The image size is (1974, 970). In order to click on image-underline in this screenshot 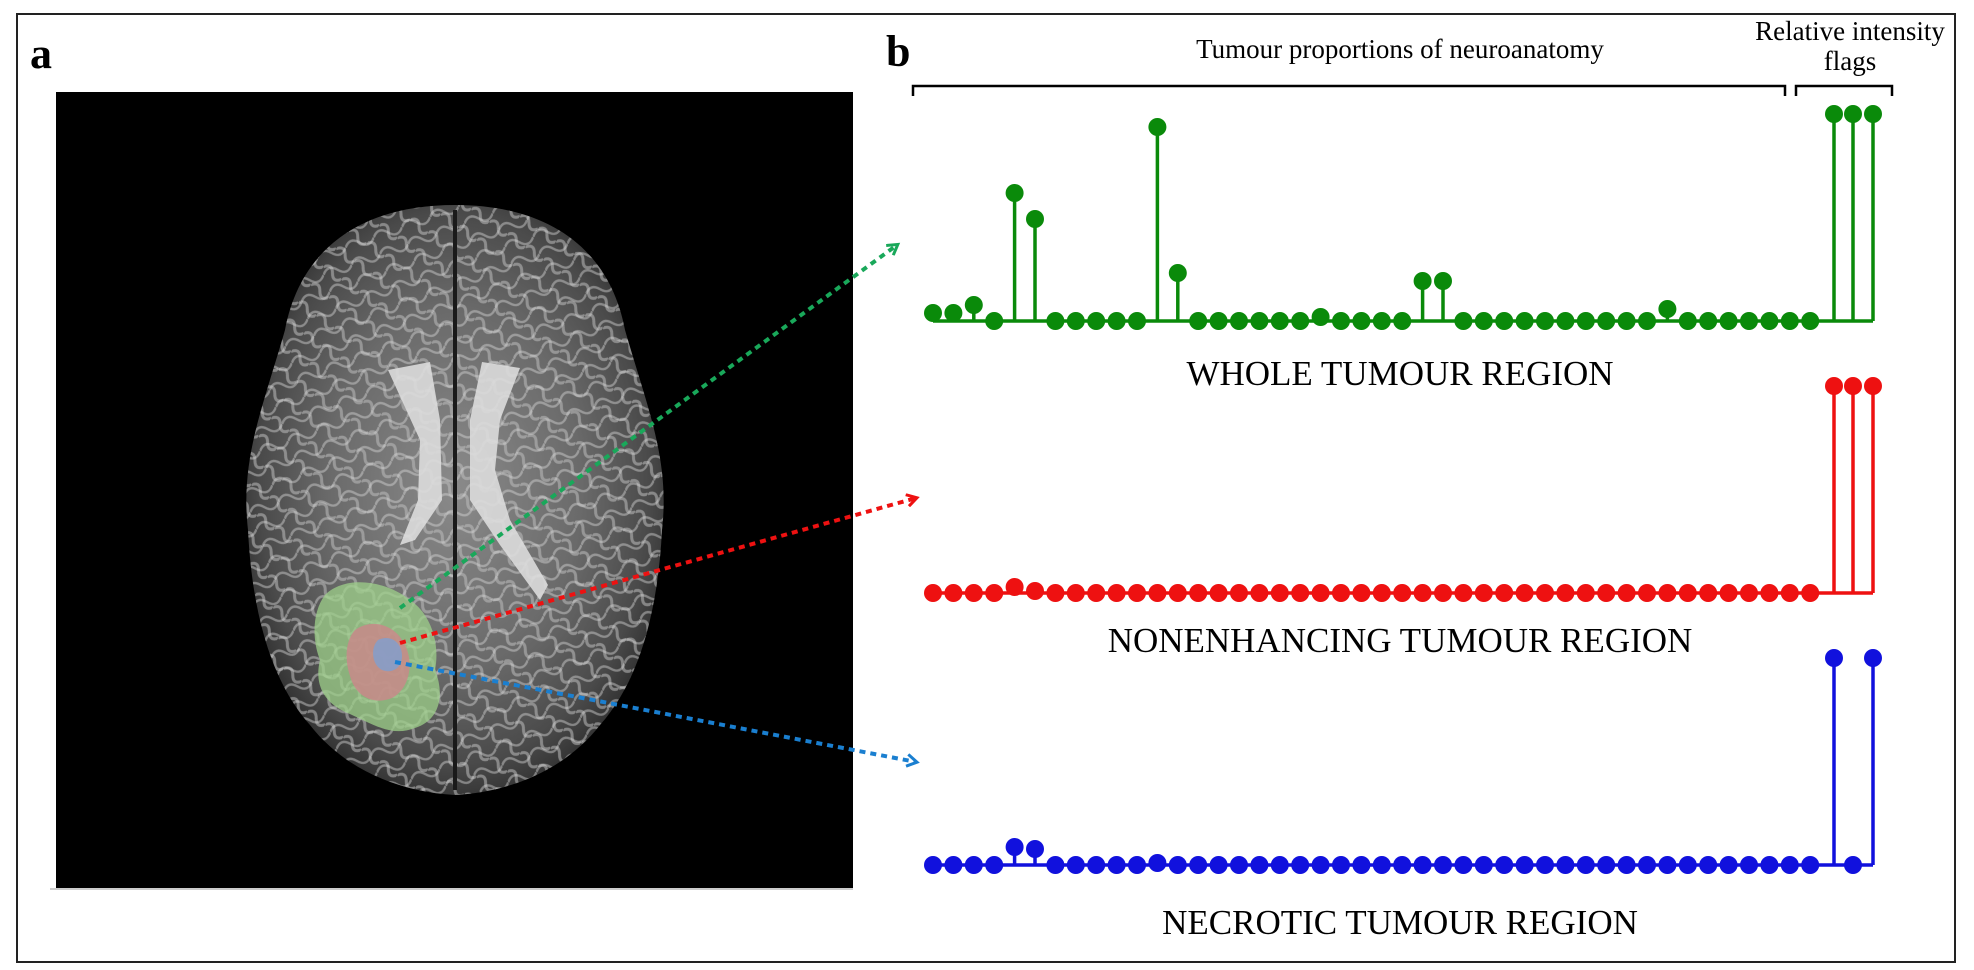, I will do `click(451, 889)`.